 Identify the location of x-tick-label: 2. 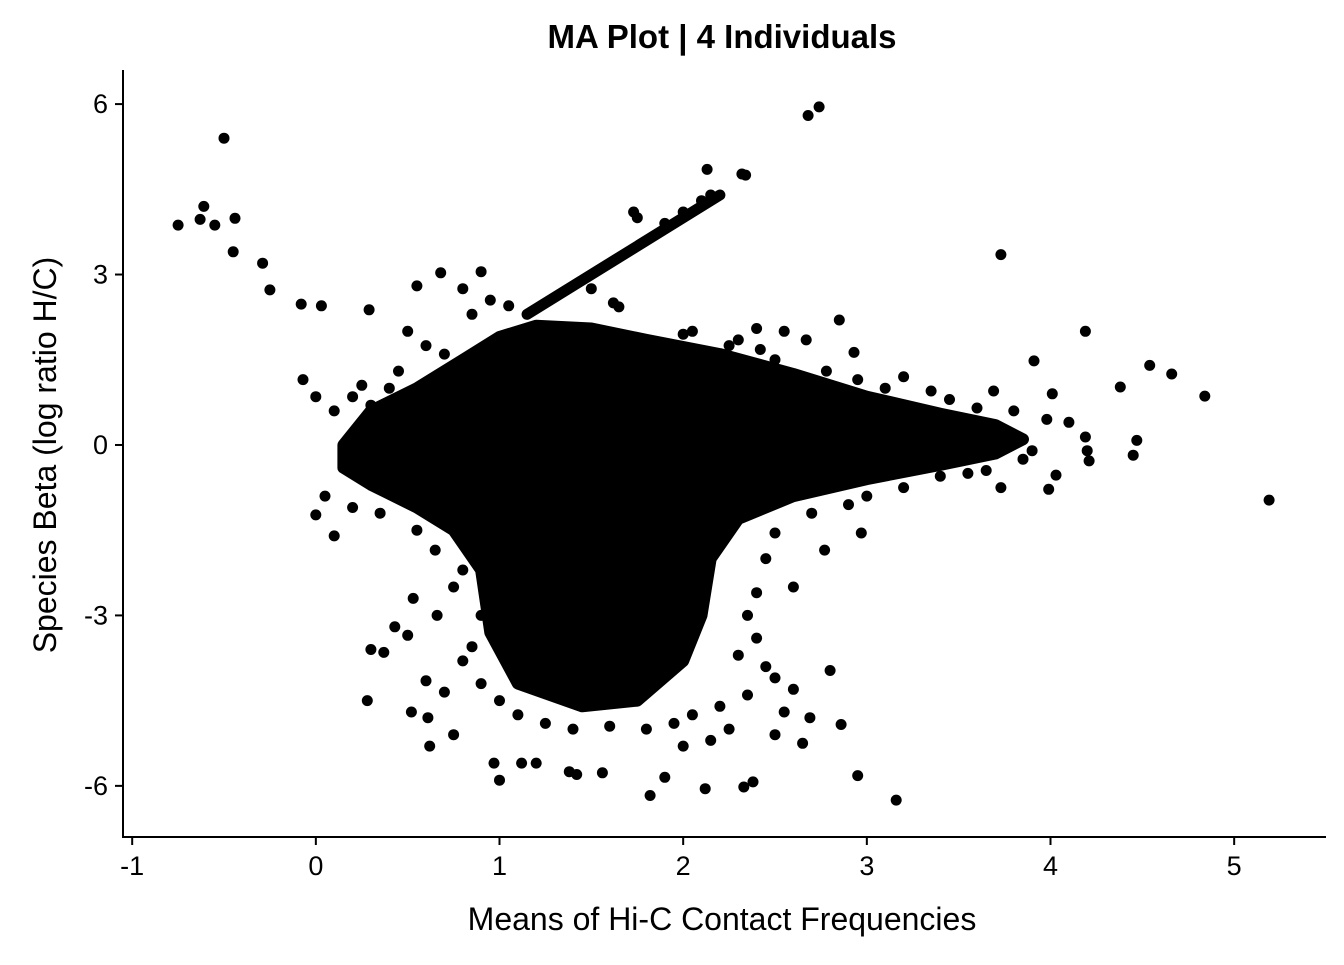
(683, 866).